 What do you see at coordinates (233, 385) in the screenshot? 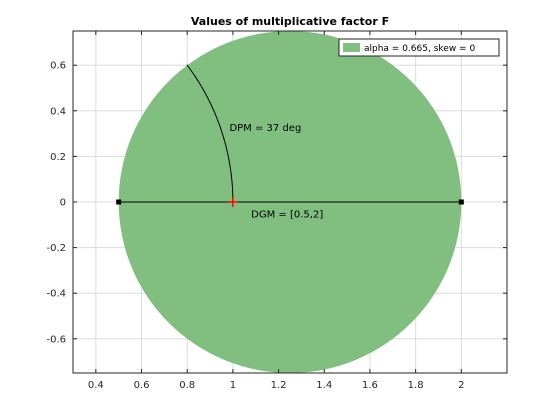
I see `x-tick-label: 1` at bounding box center [233, 385].